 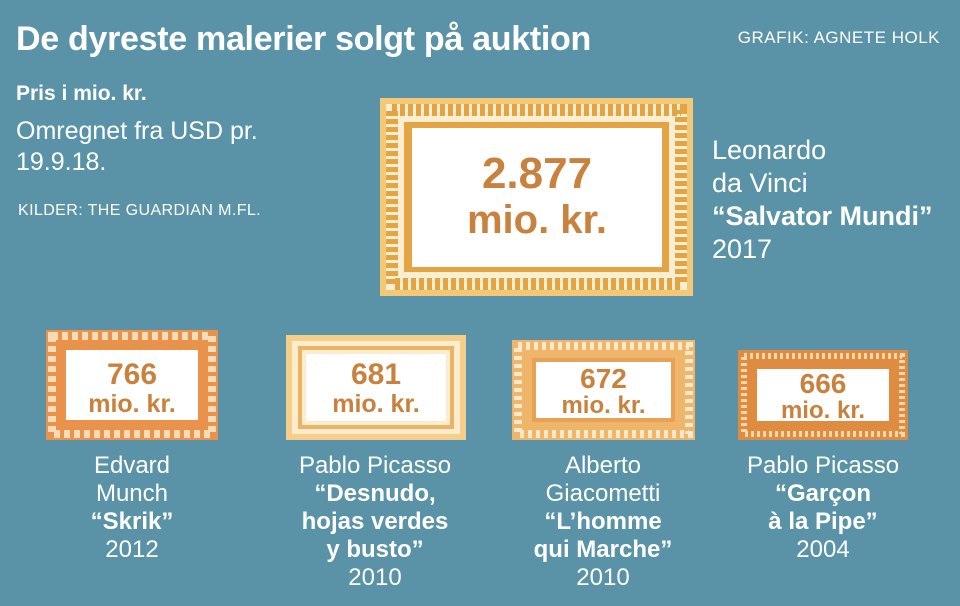 What do you see at coordinates (140, 210) in the screenshot?
I see `source-note: KILDER: THE GUARDIAN M.FL.` at bounding box center [140, 210].